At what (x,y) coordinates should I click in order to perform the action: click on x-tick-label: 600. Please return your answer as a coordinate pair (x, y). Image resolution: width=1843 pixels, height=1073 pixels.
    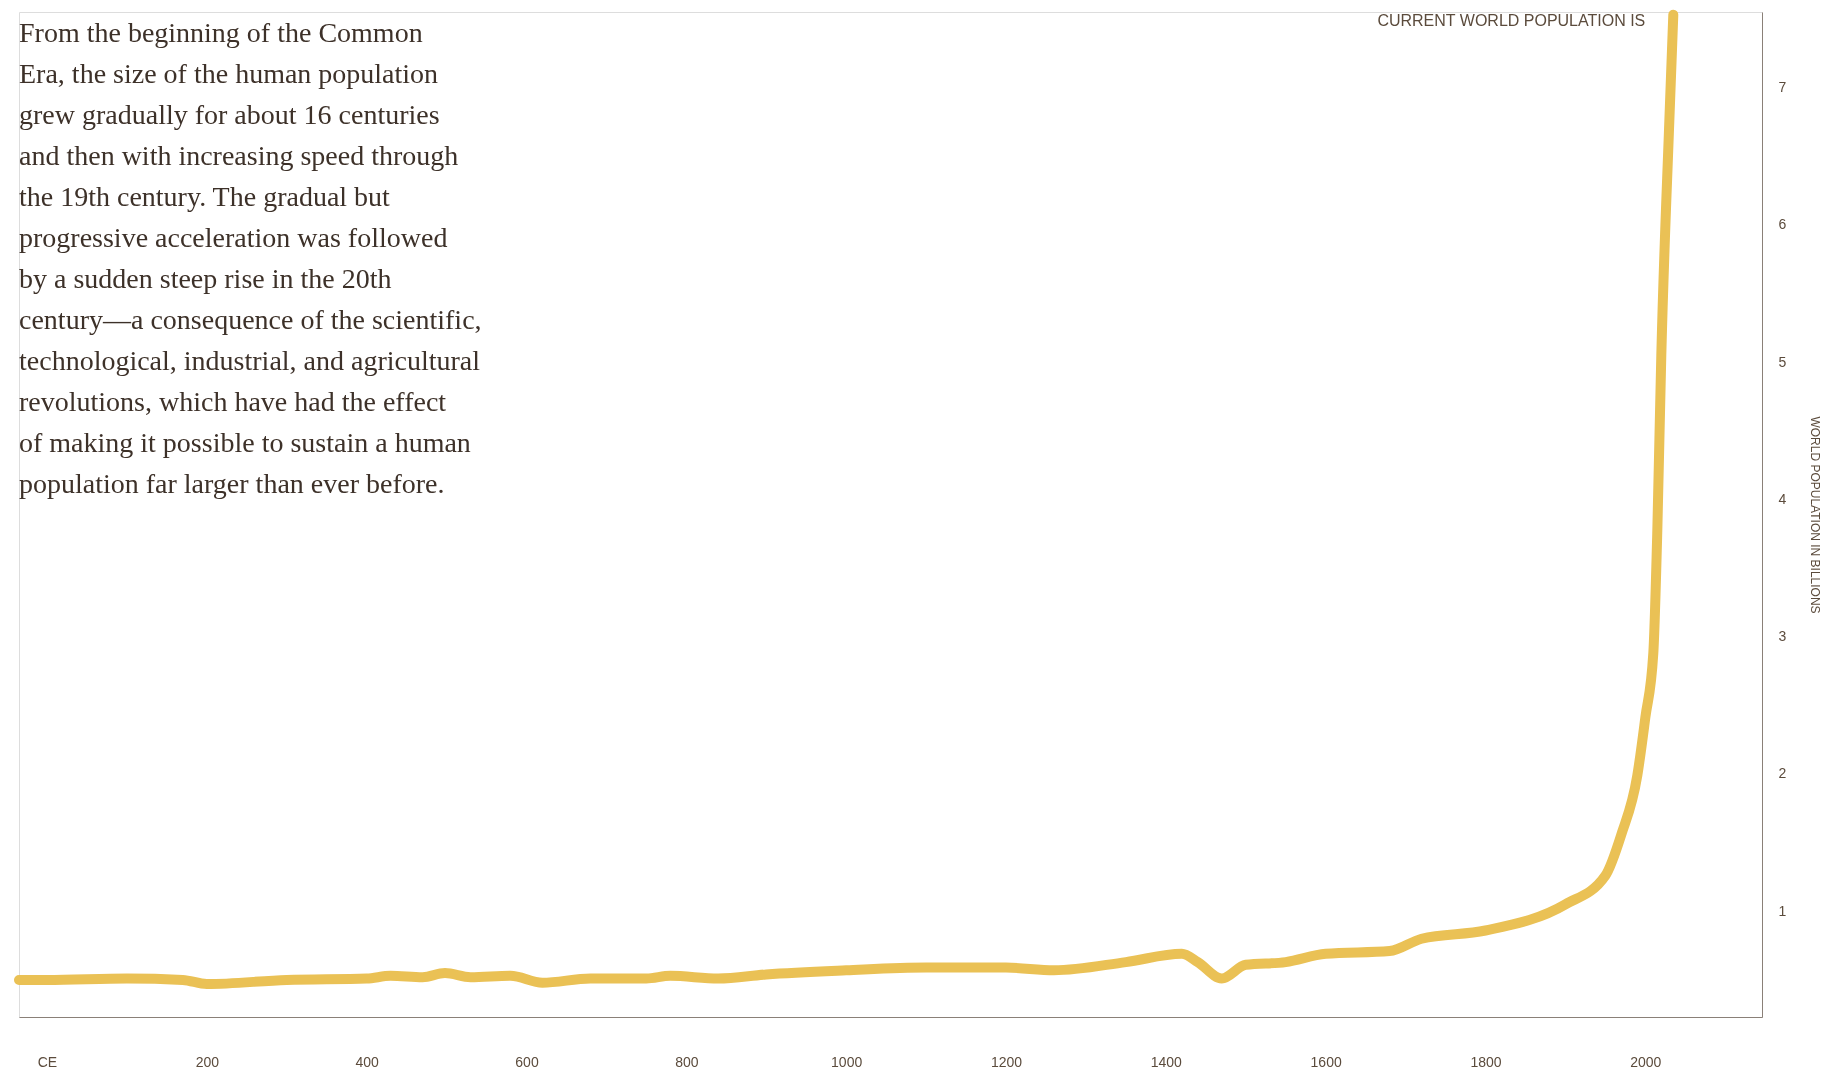
    Looking at the image, I should click on (527, 1061).